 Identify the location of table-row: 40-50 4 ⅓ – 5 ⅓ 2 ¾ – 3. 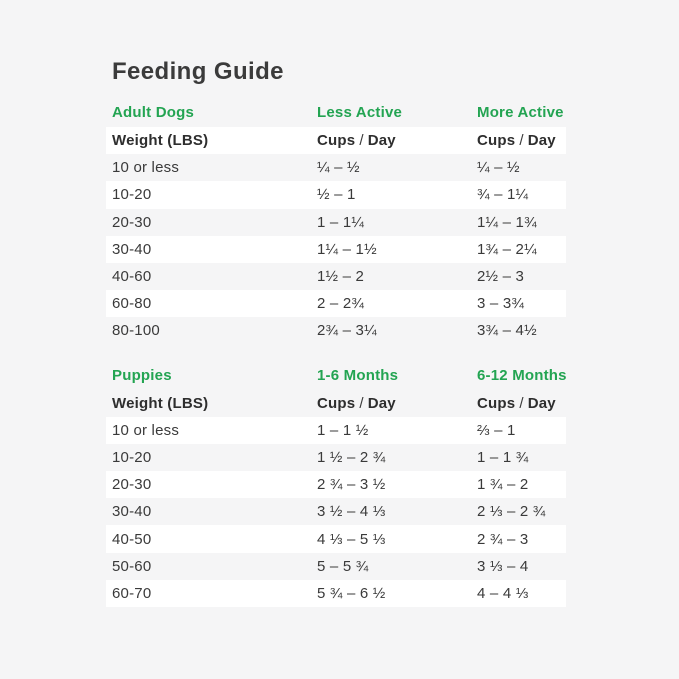
(336, 539).